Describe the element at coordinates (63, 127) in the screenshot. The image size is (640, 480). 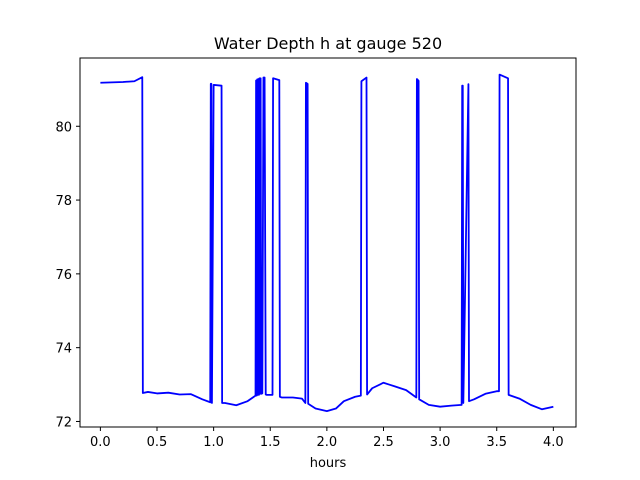
I see `y-tick-label: 80` at that location.